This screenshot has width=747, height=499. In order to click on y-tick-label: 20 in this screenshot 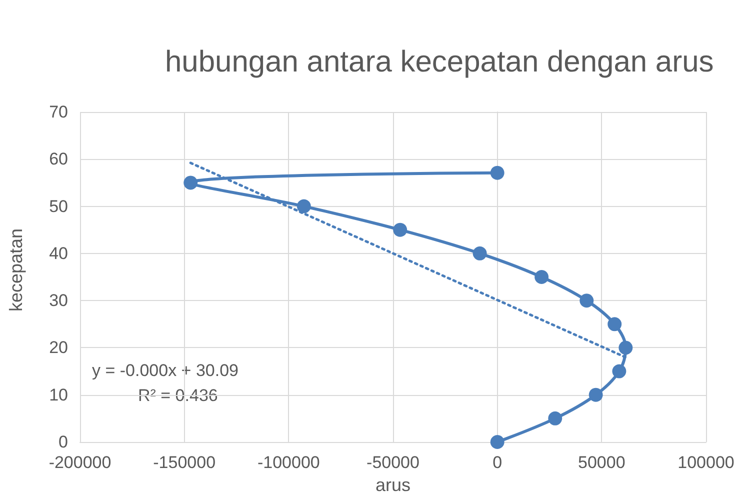, I will do `click(58, 348)`.